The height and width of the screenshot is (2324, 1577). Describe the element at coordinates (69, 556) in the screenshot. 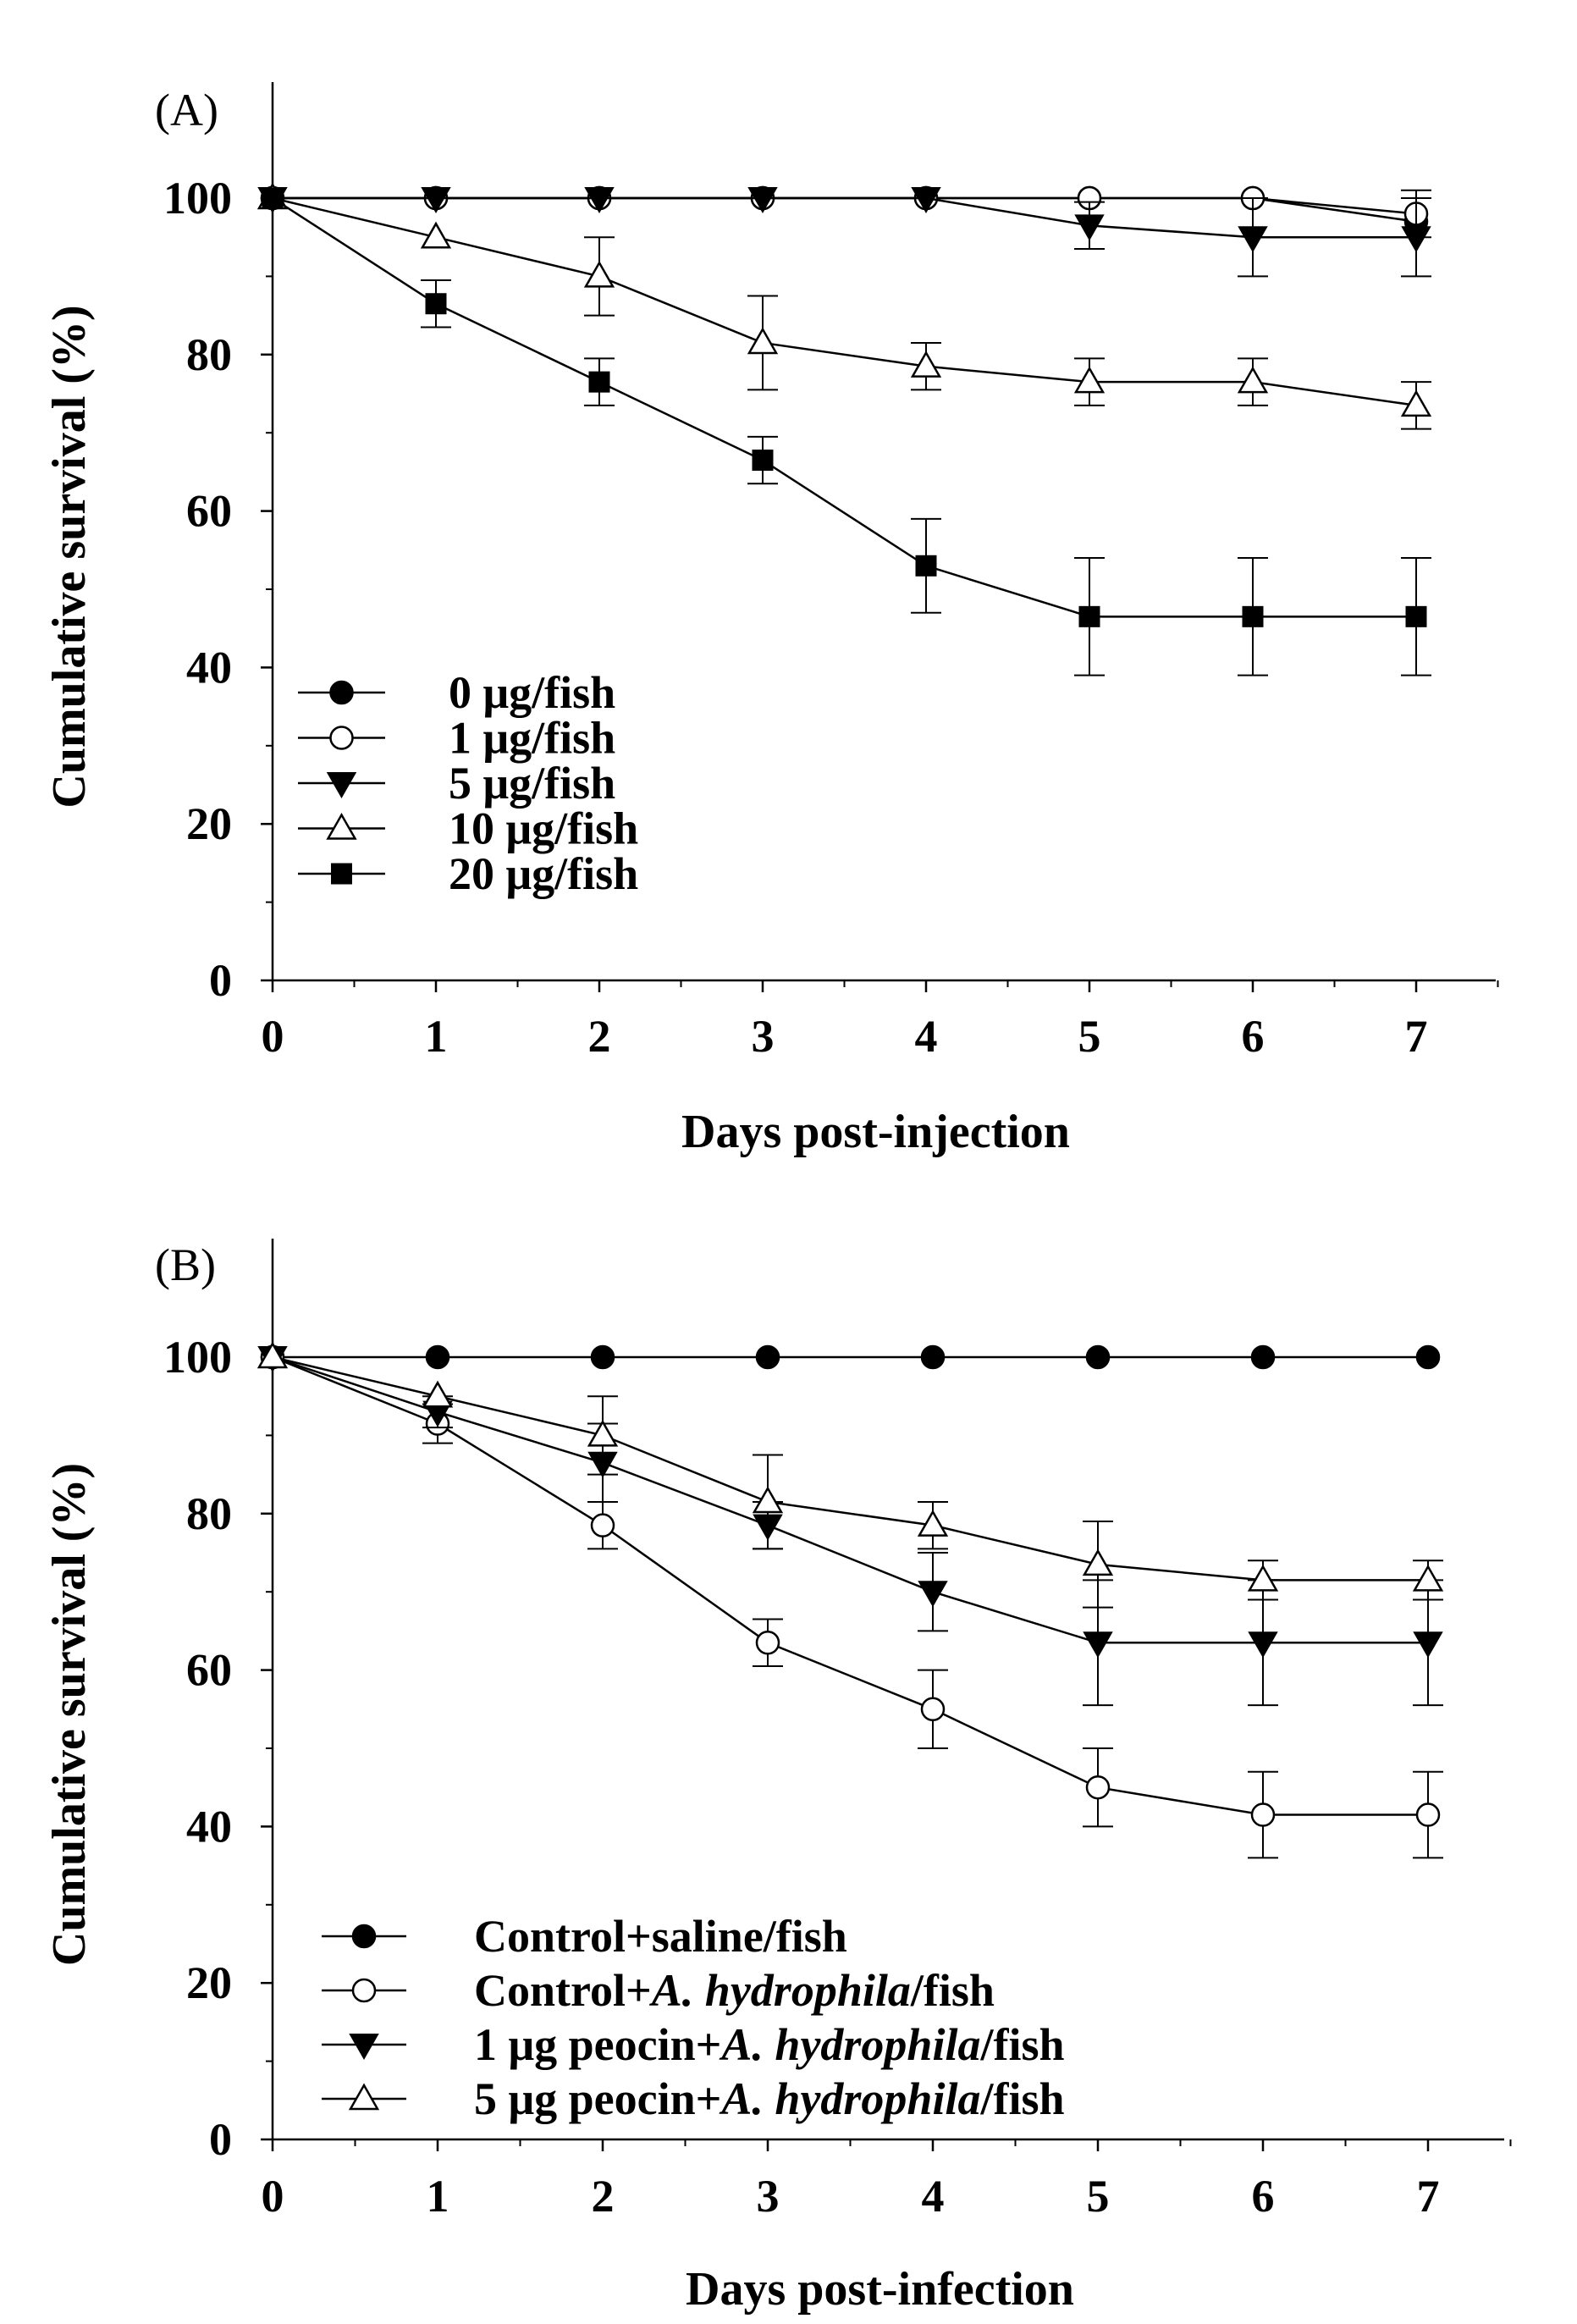

I see `y-axis-title: Cumulative survival (%)` at that location.